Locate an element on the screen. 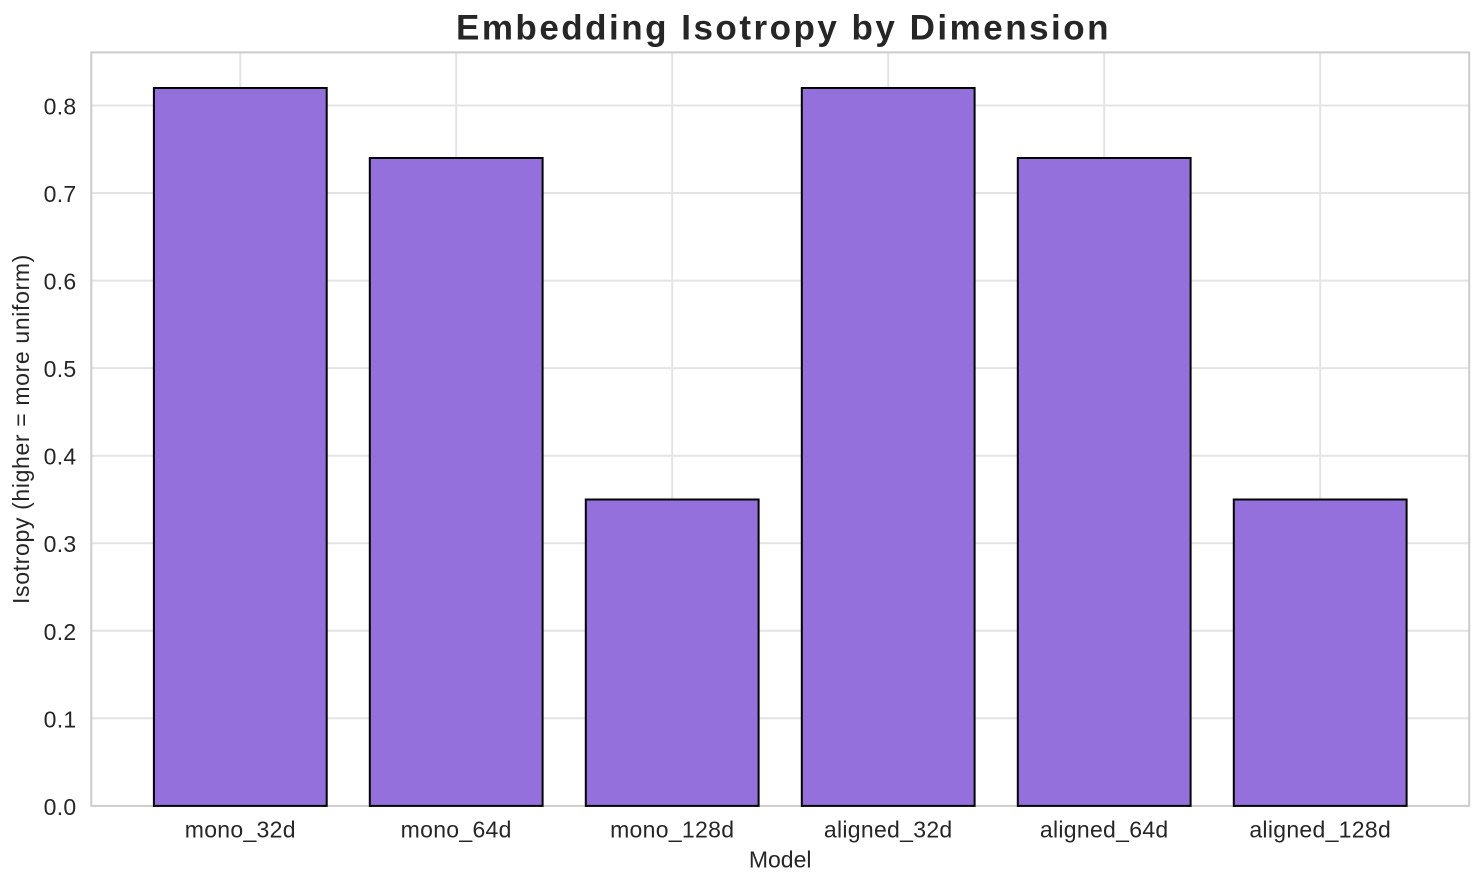 This screenshot has width=1484, height=885. svg-text: Model is located at coordinates (780, 860).